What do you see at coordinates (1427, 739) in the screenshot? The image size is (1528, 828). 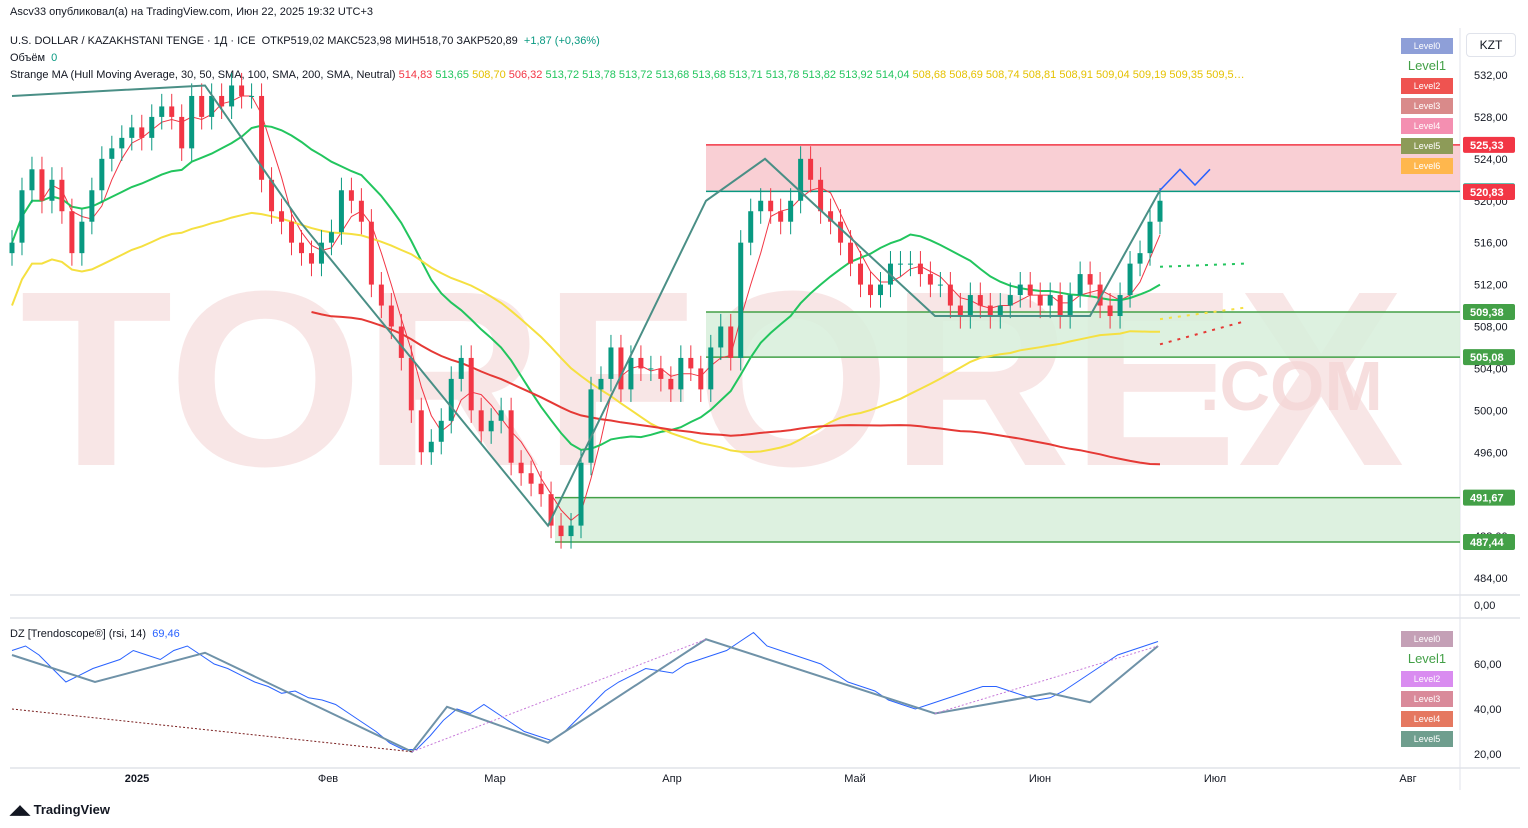 I see `rsi-level-5: Level5` at bounding box center [1427, 739].